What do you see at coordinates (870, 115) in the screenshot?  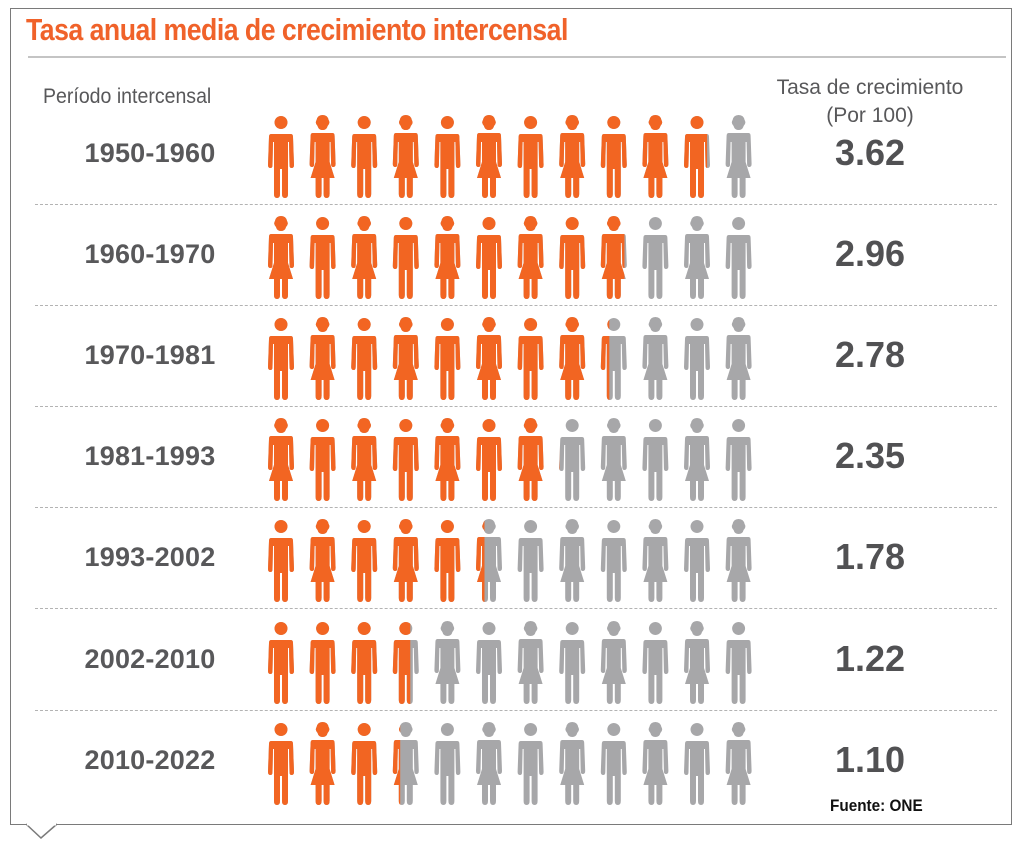 I see `rate-header-line2: (Por 100)` at bounding box center [870, 115].